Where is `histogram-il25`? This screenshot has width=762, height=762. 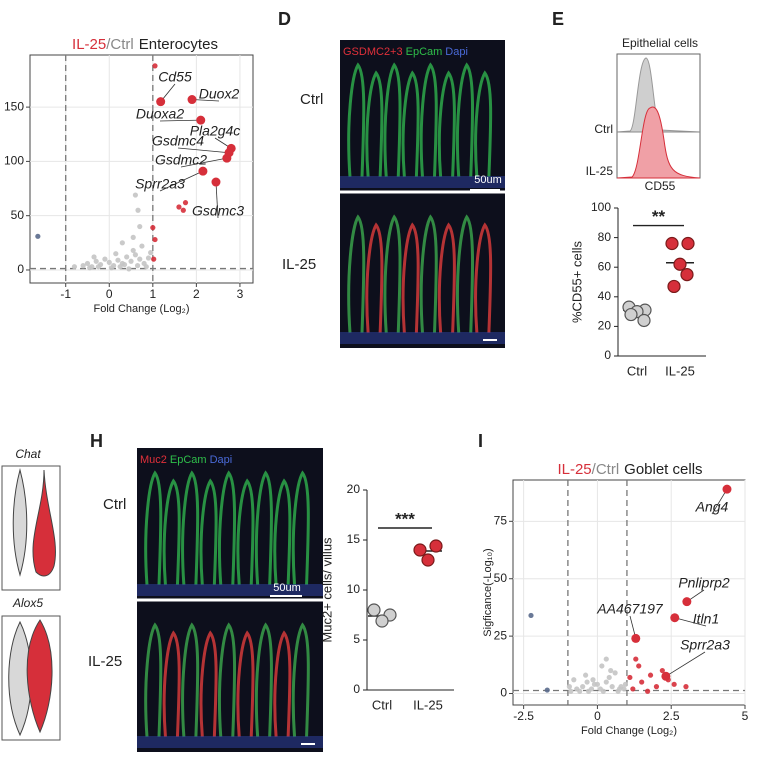 histogram-il25 is located at coordinates (658, 142).